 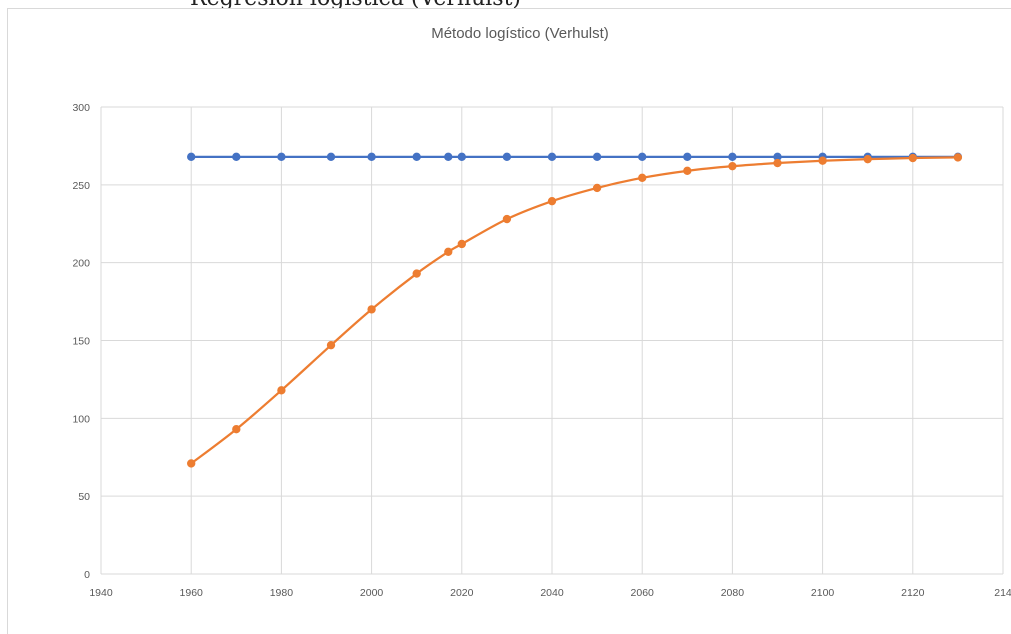 I want to click on chart-title: Método logístico (Verhulst), so click(x=520, y=33).